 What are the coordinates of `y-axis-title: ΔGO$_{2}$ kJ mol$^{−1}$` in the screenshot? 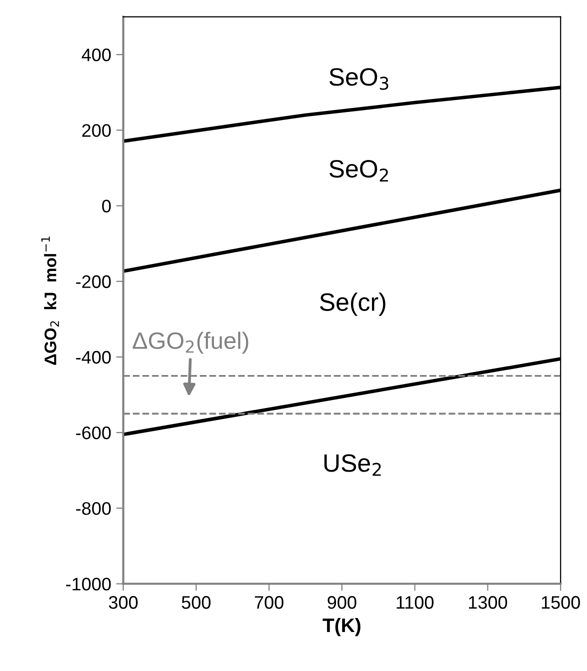 It's located at (50, 300).